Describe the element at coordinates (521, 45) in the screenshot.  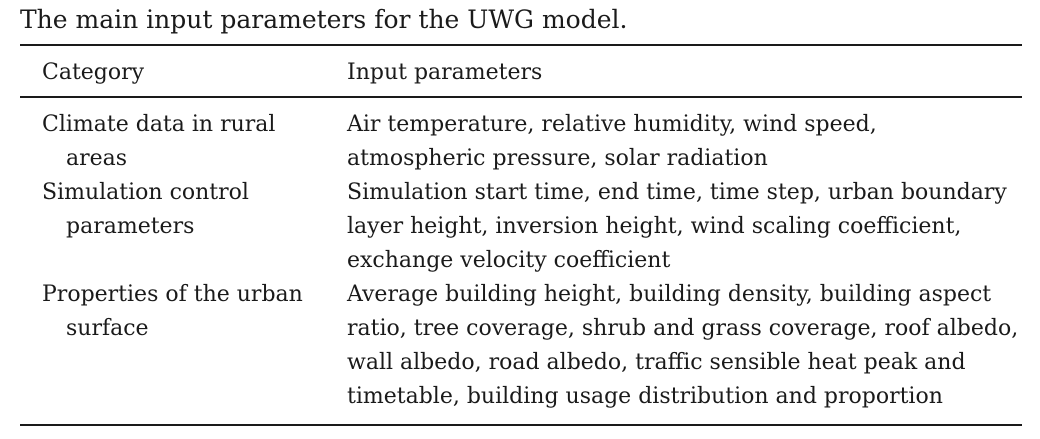
I see `top-rule` at that location.